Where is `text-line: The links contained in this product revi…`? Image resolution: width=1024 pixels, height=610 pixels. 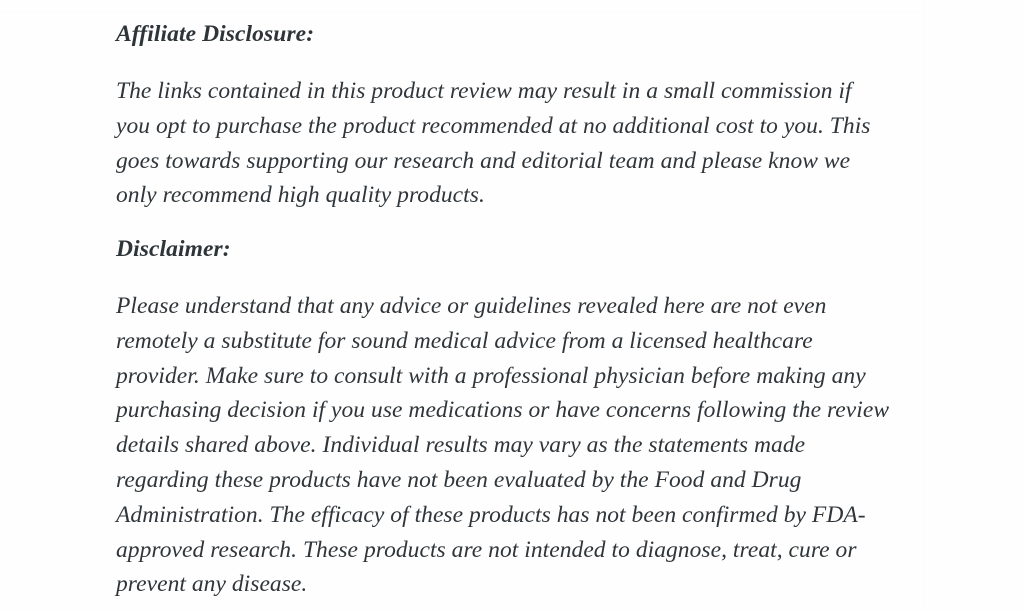 text-line: The links contained in this product revi… is located at coordinates (484, 91).